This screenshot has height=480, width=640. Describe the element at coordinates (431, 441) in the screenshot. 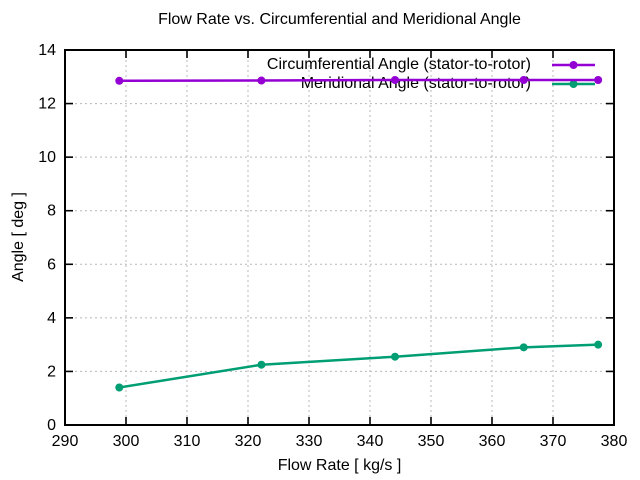

I see `x-tick-label: 350` at that location.